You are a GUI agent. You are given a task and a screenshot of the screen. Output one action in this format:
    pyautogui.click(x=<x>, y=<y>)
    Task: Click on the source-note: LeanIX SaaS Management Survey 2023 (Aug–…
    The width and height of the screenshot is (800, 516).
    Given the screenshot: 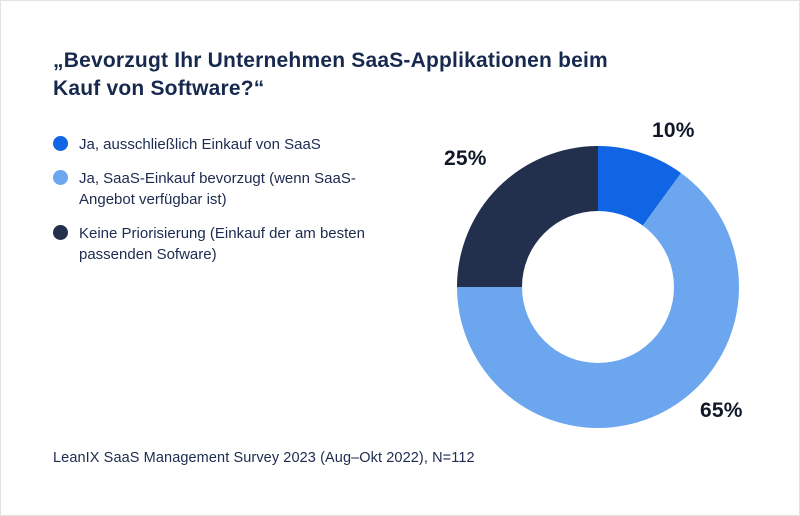 What is the action you would take?
    pyautogui.click(x=264, y=458)
    